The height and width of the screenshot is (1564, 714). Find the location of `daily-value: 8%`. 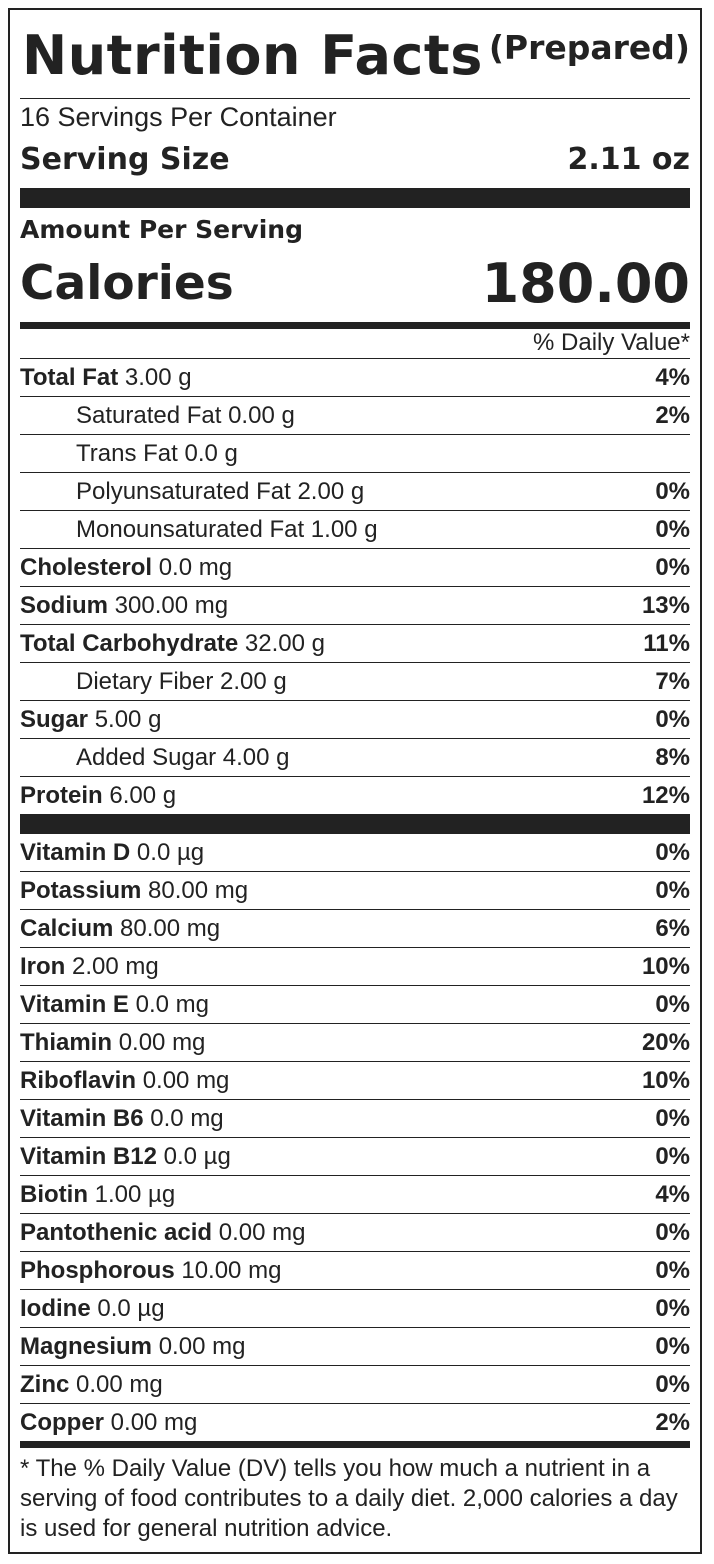

daily-value: 8% is located at coordinates (672, 757).